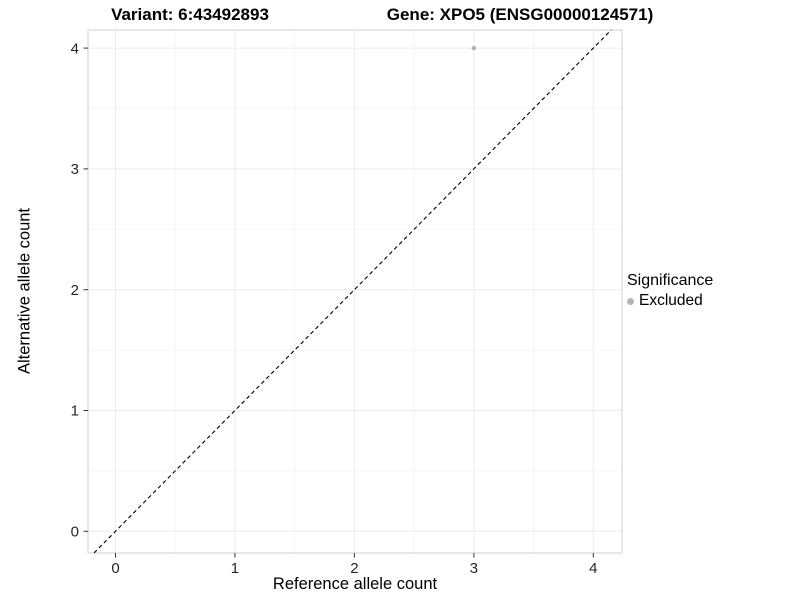 This screenshot has height=600, width=800. What do you see at coordinates (75, 290) in the screenshot?
I see `y-tick-label: 2` at bounding box center [75, 290].